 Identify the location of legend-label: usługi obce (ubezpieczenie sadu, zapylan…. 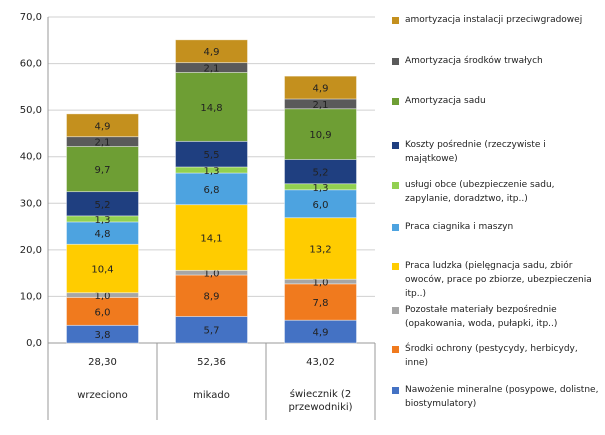
(480, 192).